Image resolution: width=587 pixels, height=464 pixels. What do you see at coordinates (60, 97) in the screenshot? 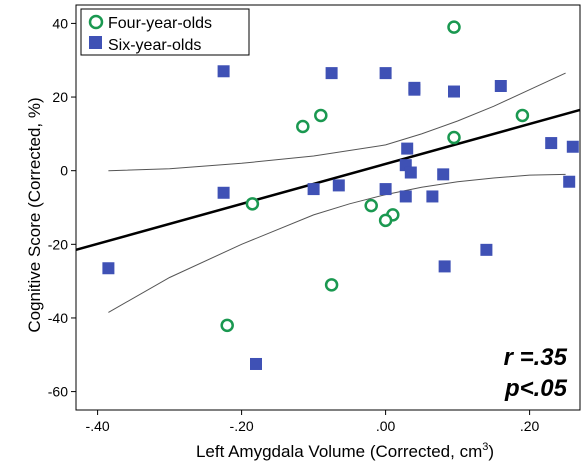
I see `y-tick-label: 20` at bounding box center [60, 97].